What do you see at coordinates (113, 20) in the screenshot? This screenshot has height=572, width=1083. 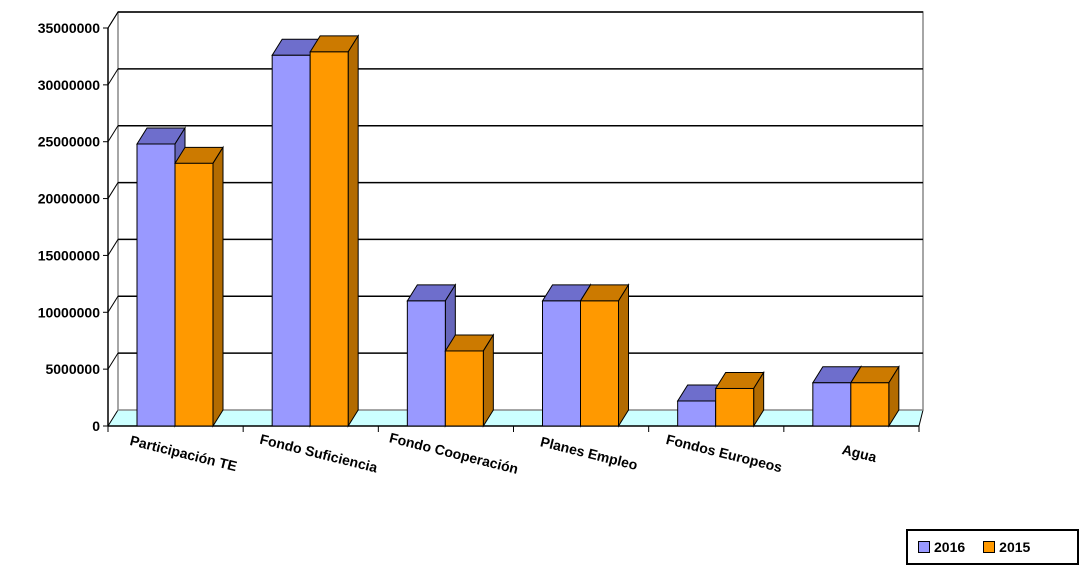 I see `y-axis-top` at bounding box center [113, 20].